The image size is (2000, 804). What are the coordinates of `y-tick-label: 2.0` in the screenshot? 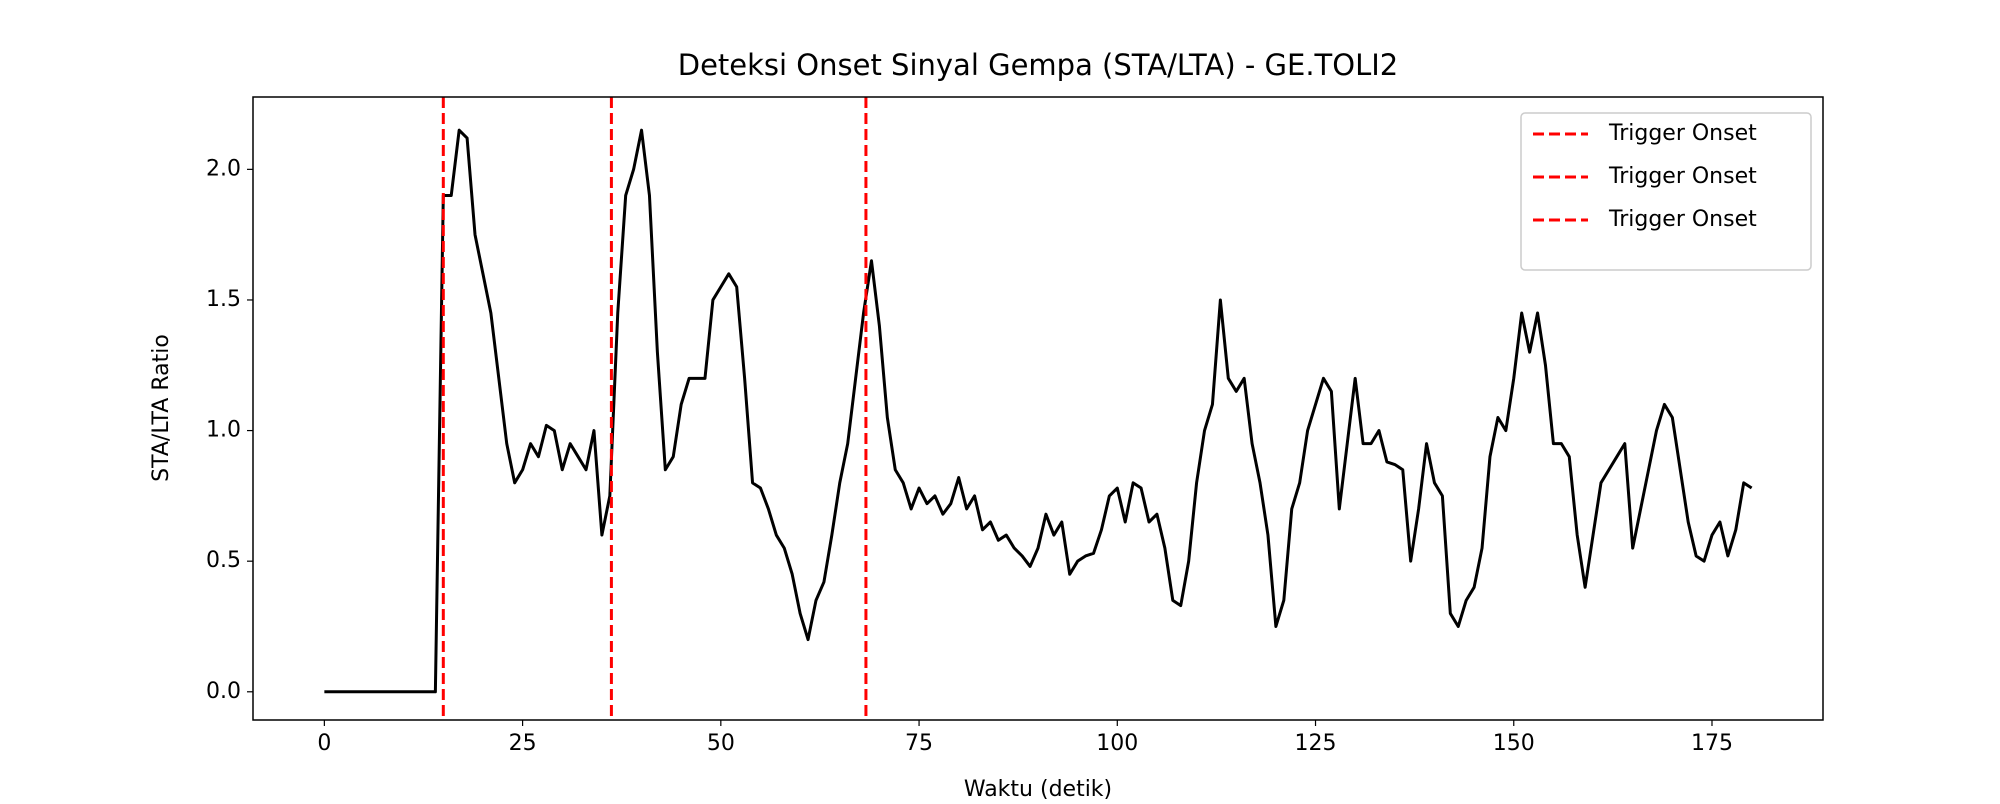 It's located at (223, 168).